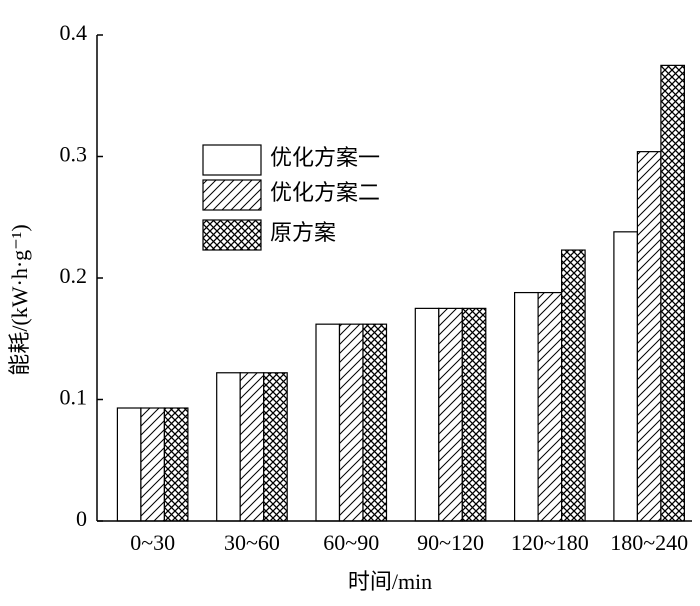  What do you see at coordinates (390, 581) in the screenshot?
I see `x-axis-label: 时间/min` at bounding box center [390, 581].